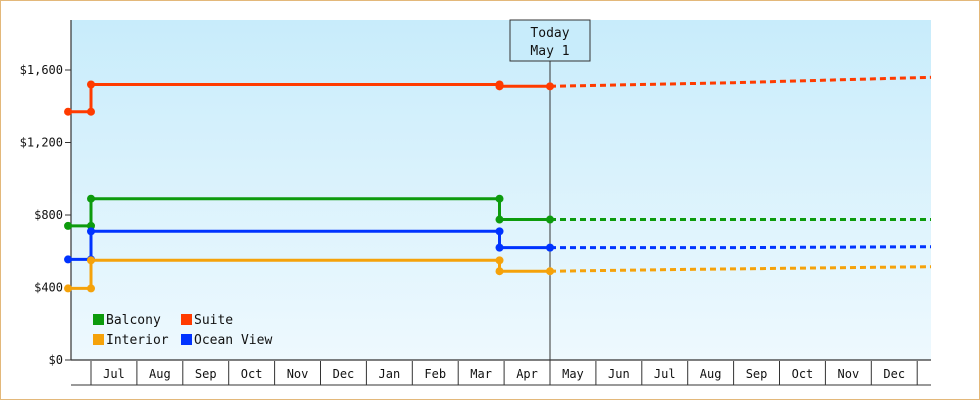 The image size is (980, 400). I want to click on legend-swatch-balcony, so click(98, 319).